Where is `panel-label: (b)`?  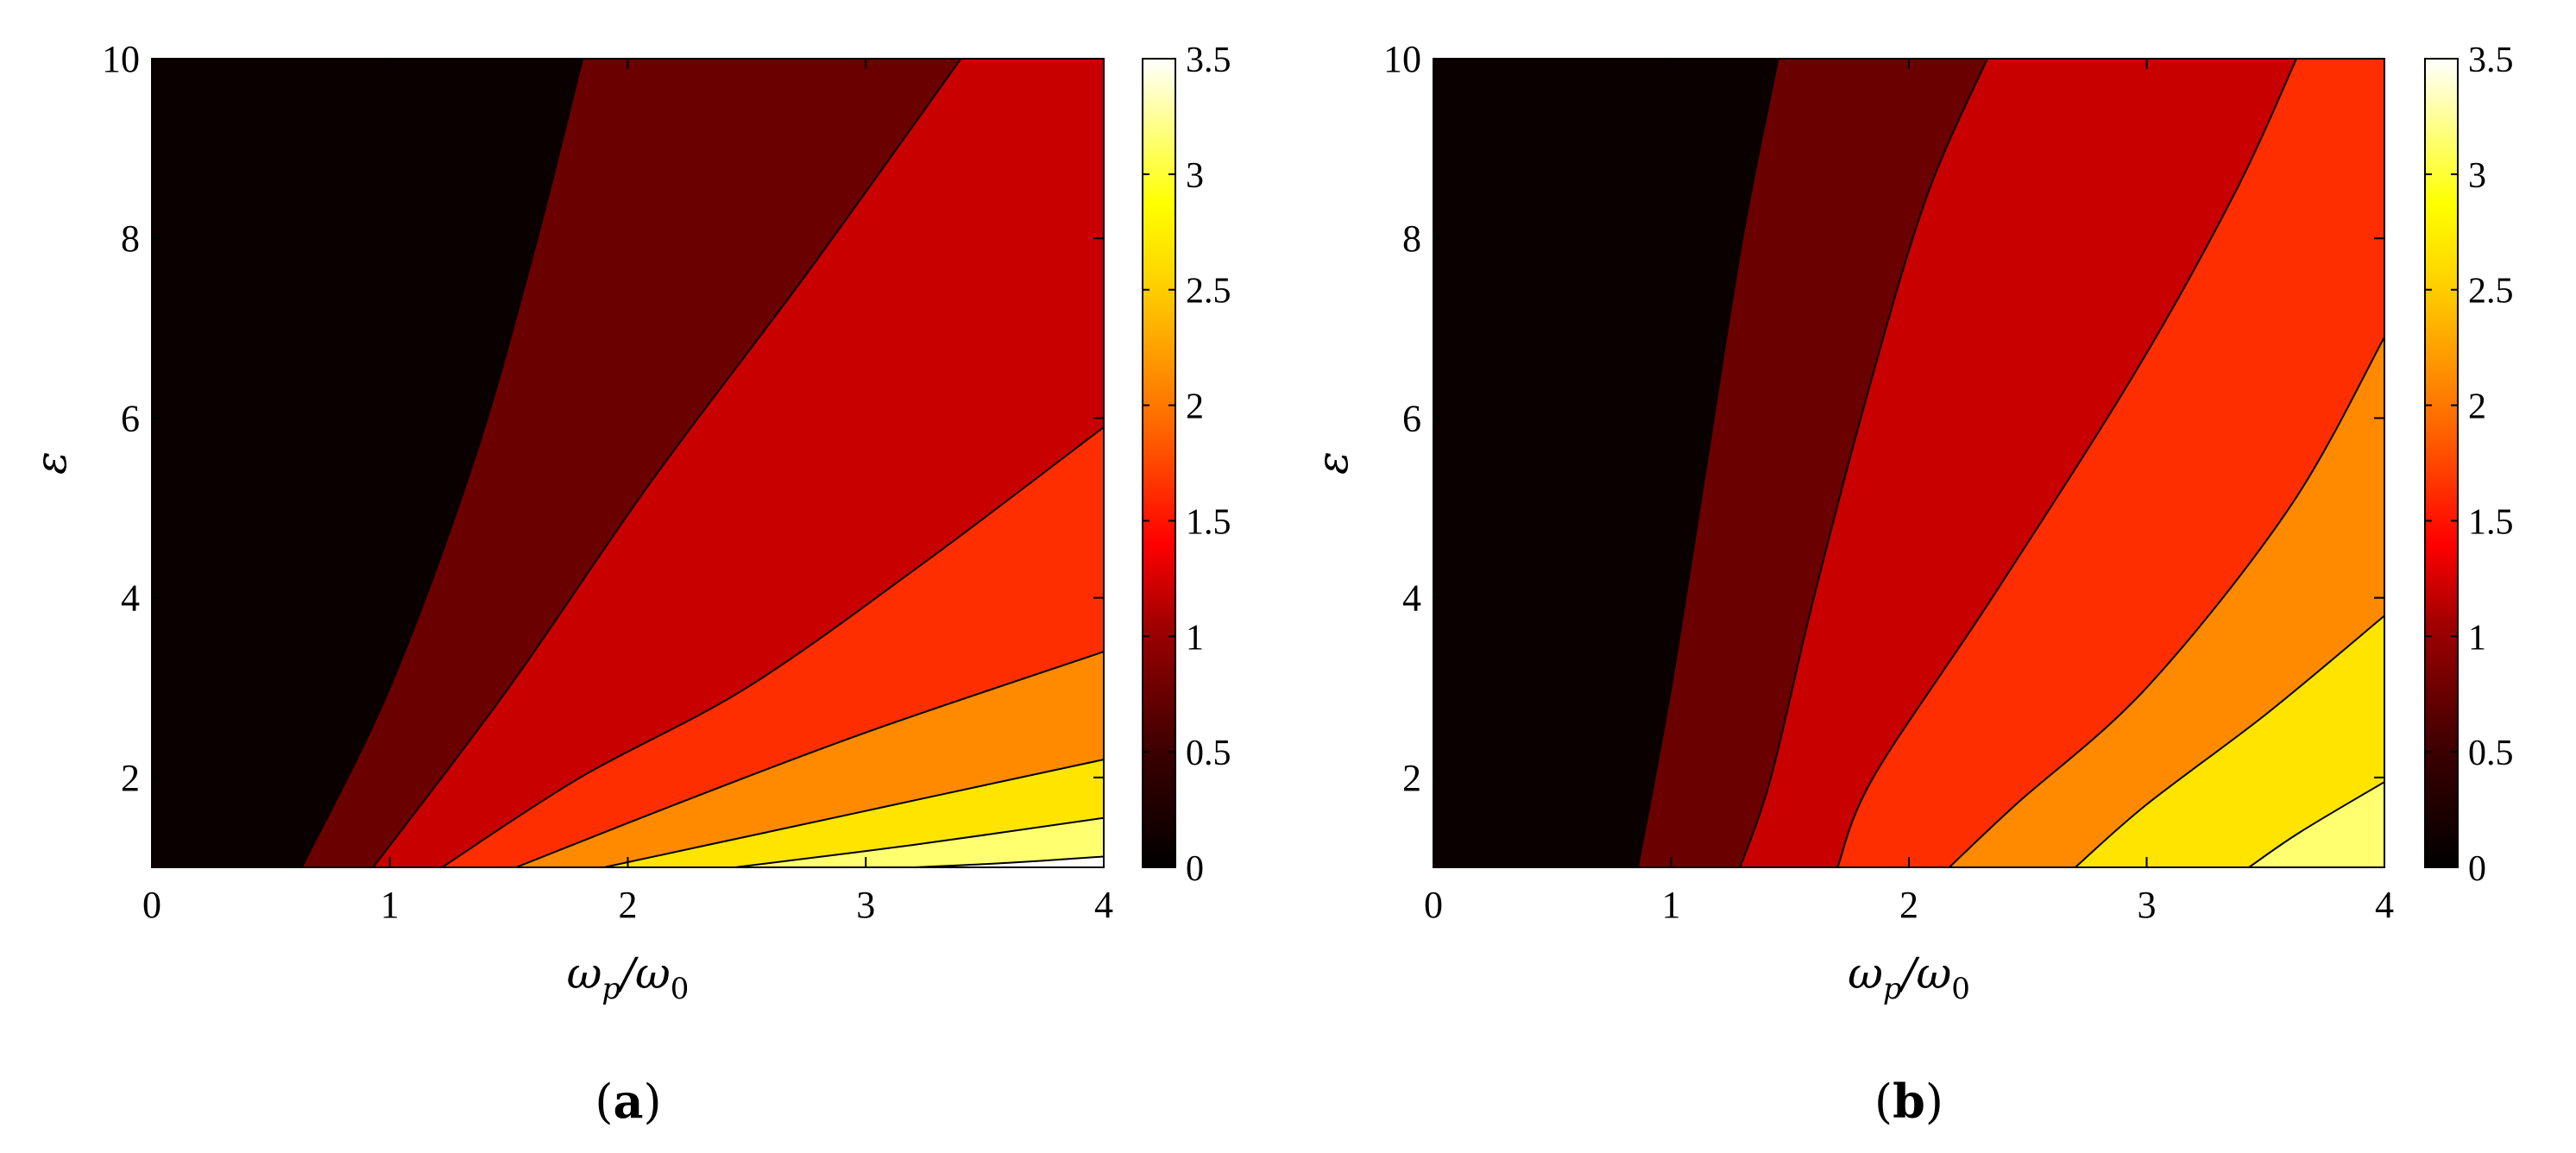 panel-label: (b) is located at coordinates (1909, 1101).